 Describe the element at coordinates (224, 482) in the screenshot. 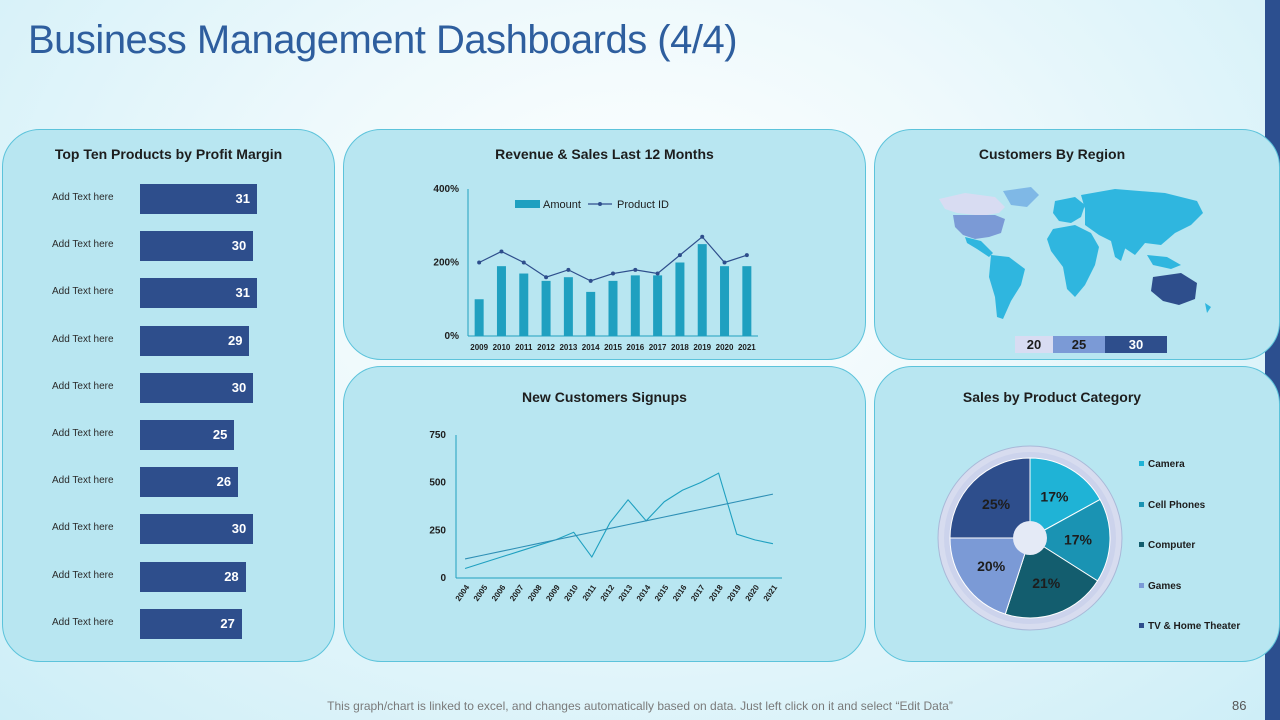

I see `bar-value: 26` at that location.